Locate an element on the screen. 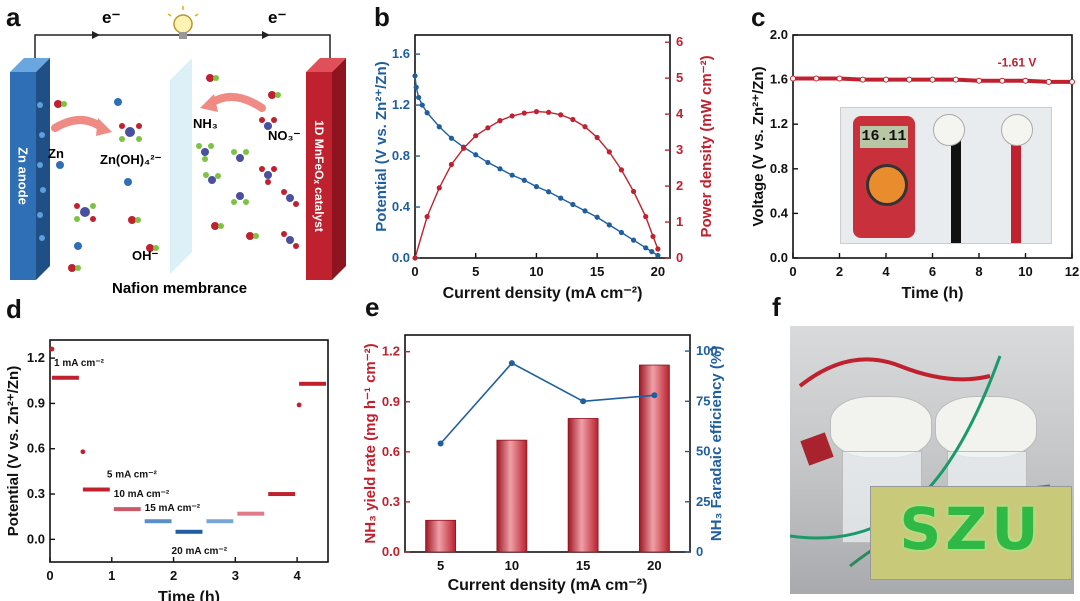  multimeter-body: 16.11 is located at coordinates (884, 177).